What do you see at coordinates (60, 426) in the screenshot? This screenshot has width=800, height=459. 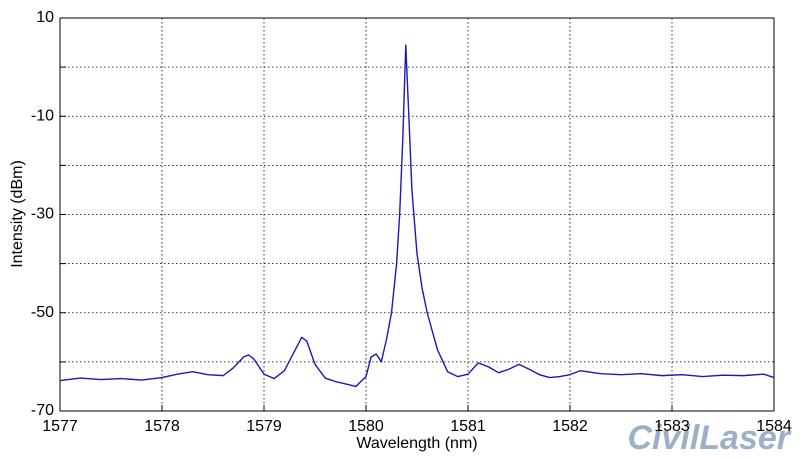 I see `x-tick-label: 1577` at bounding box center [60, 426].